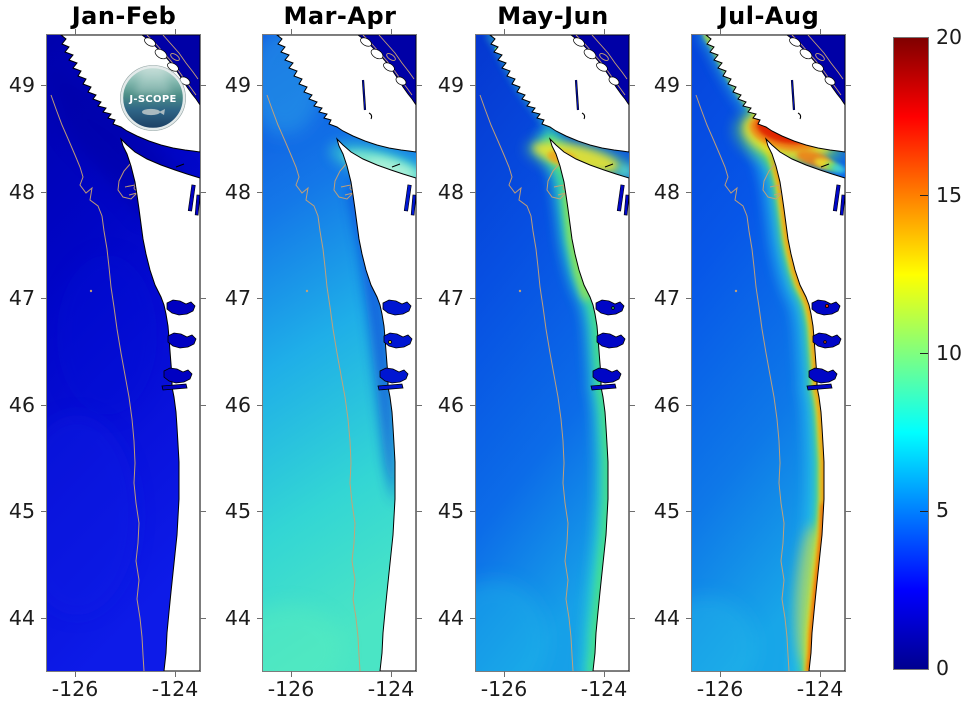 The width and height of the screenshot is (963, 715). I want to click on svg-text: J-SCOPE, so click(152, 99).